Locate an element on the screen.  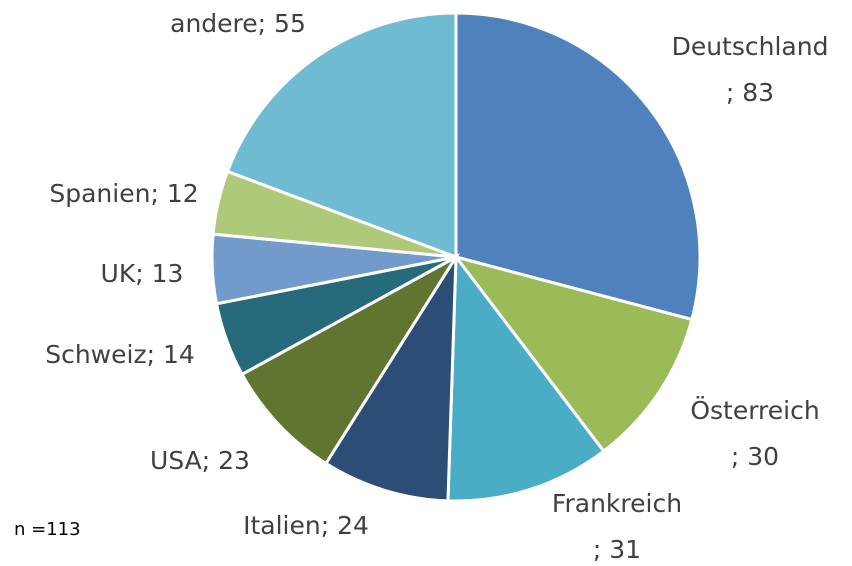
label-category: UK is located at coordinates (118, 273).